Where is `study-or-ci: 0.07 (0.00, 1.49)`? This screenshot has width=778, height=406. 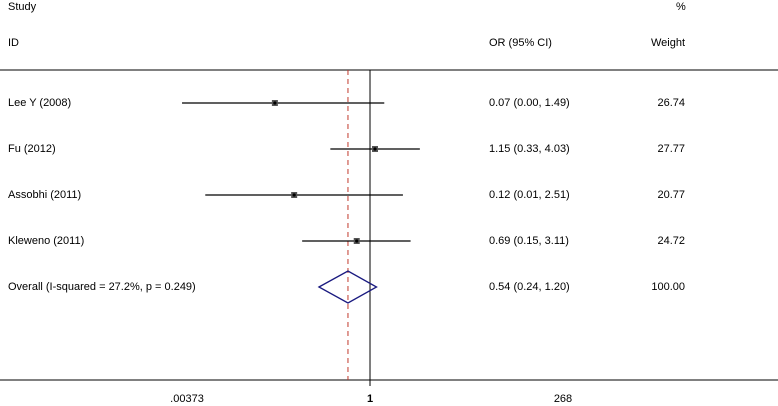 study-or-ci: 0.07 (0.00, 1.49) is located at coordinates (529, 103).